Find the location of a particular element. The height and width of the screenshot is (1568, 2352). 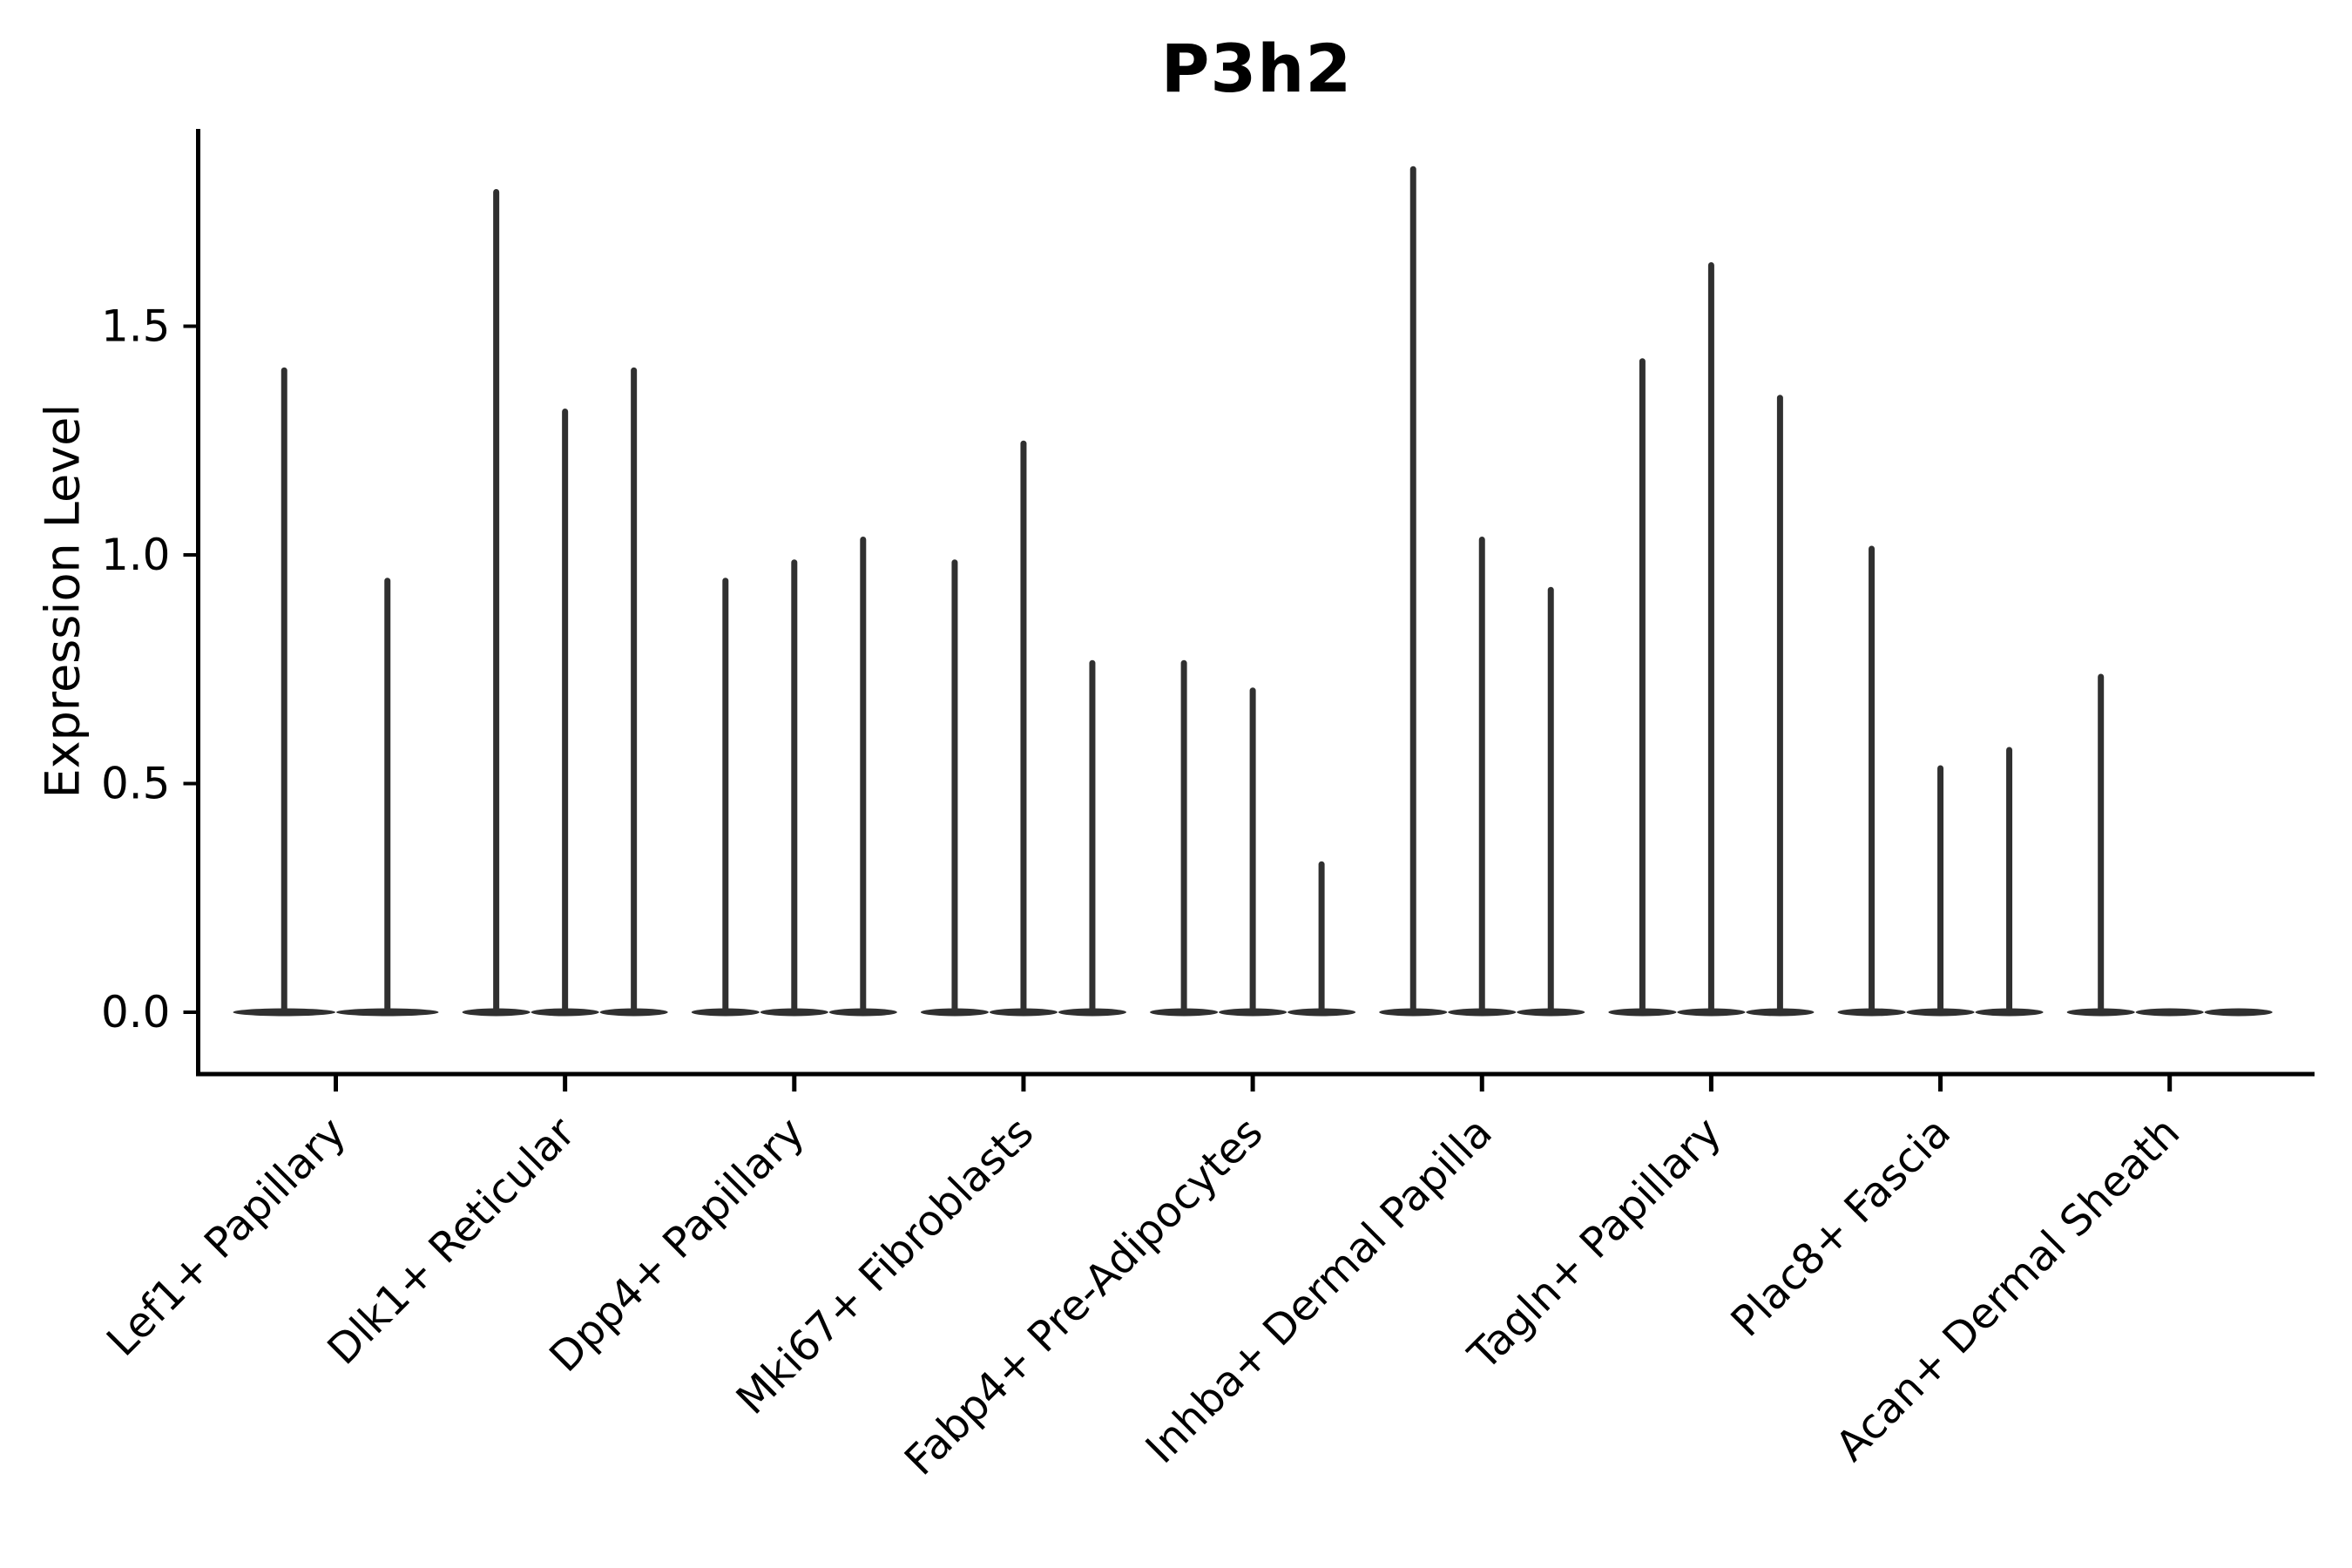

x-tick-label: Tagln+ Papillary is located at coordinates (1595, 1244).